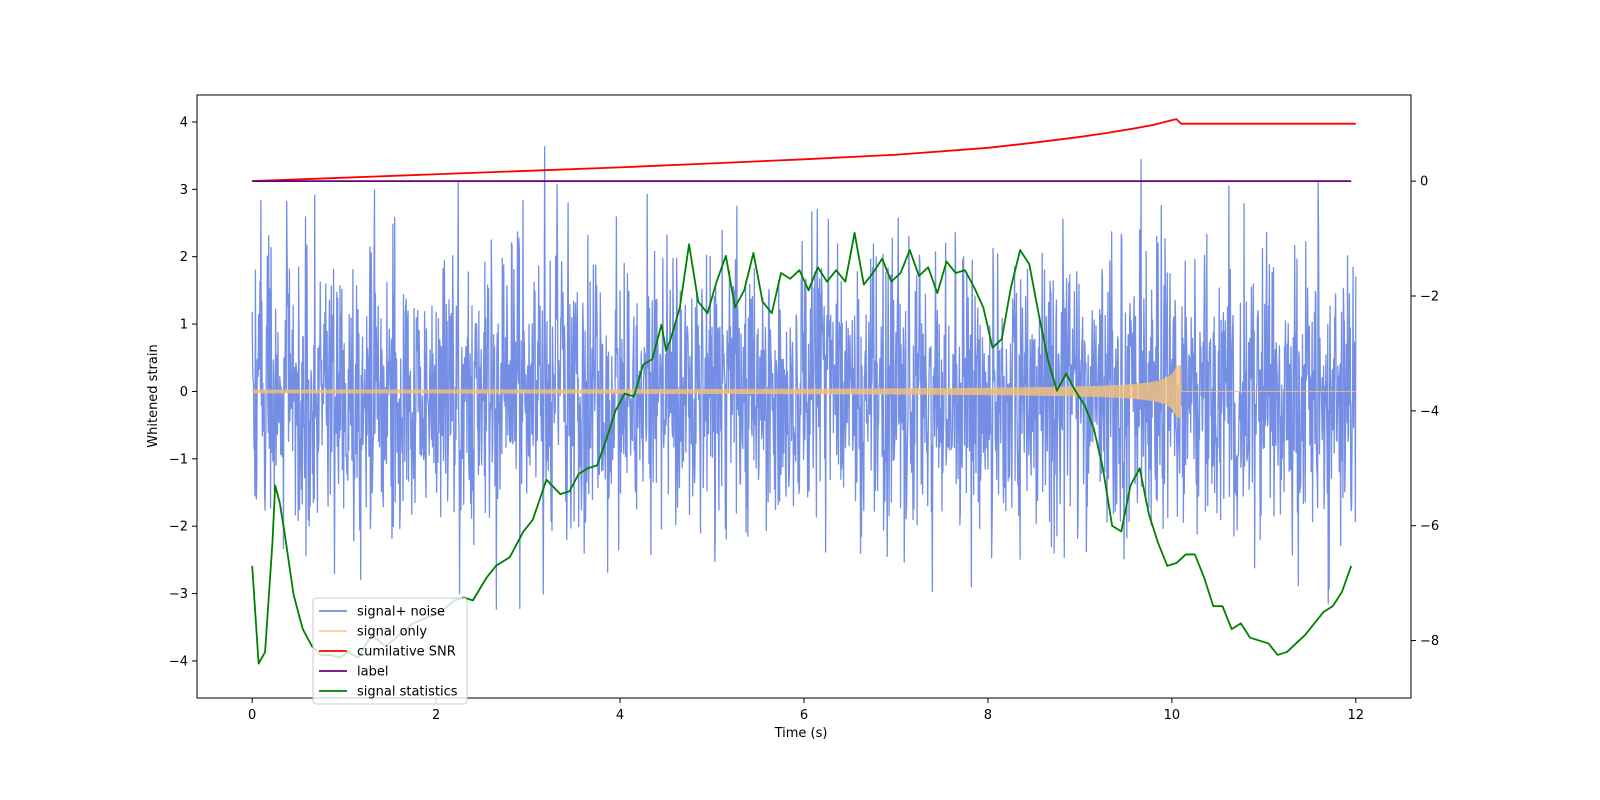  What do you see at coordinates (184, 325) in the screenshot?
I see `y-tick-label: 1` at bounding box center [184, 325].